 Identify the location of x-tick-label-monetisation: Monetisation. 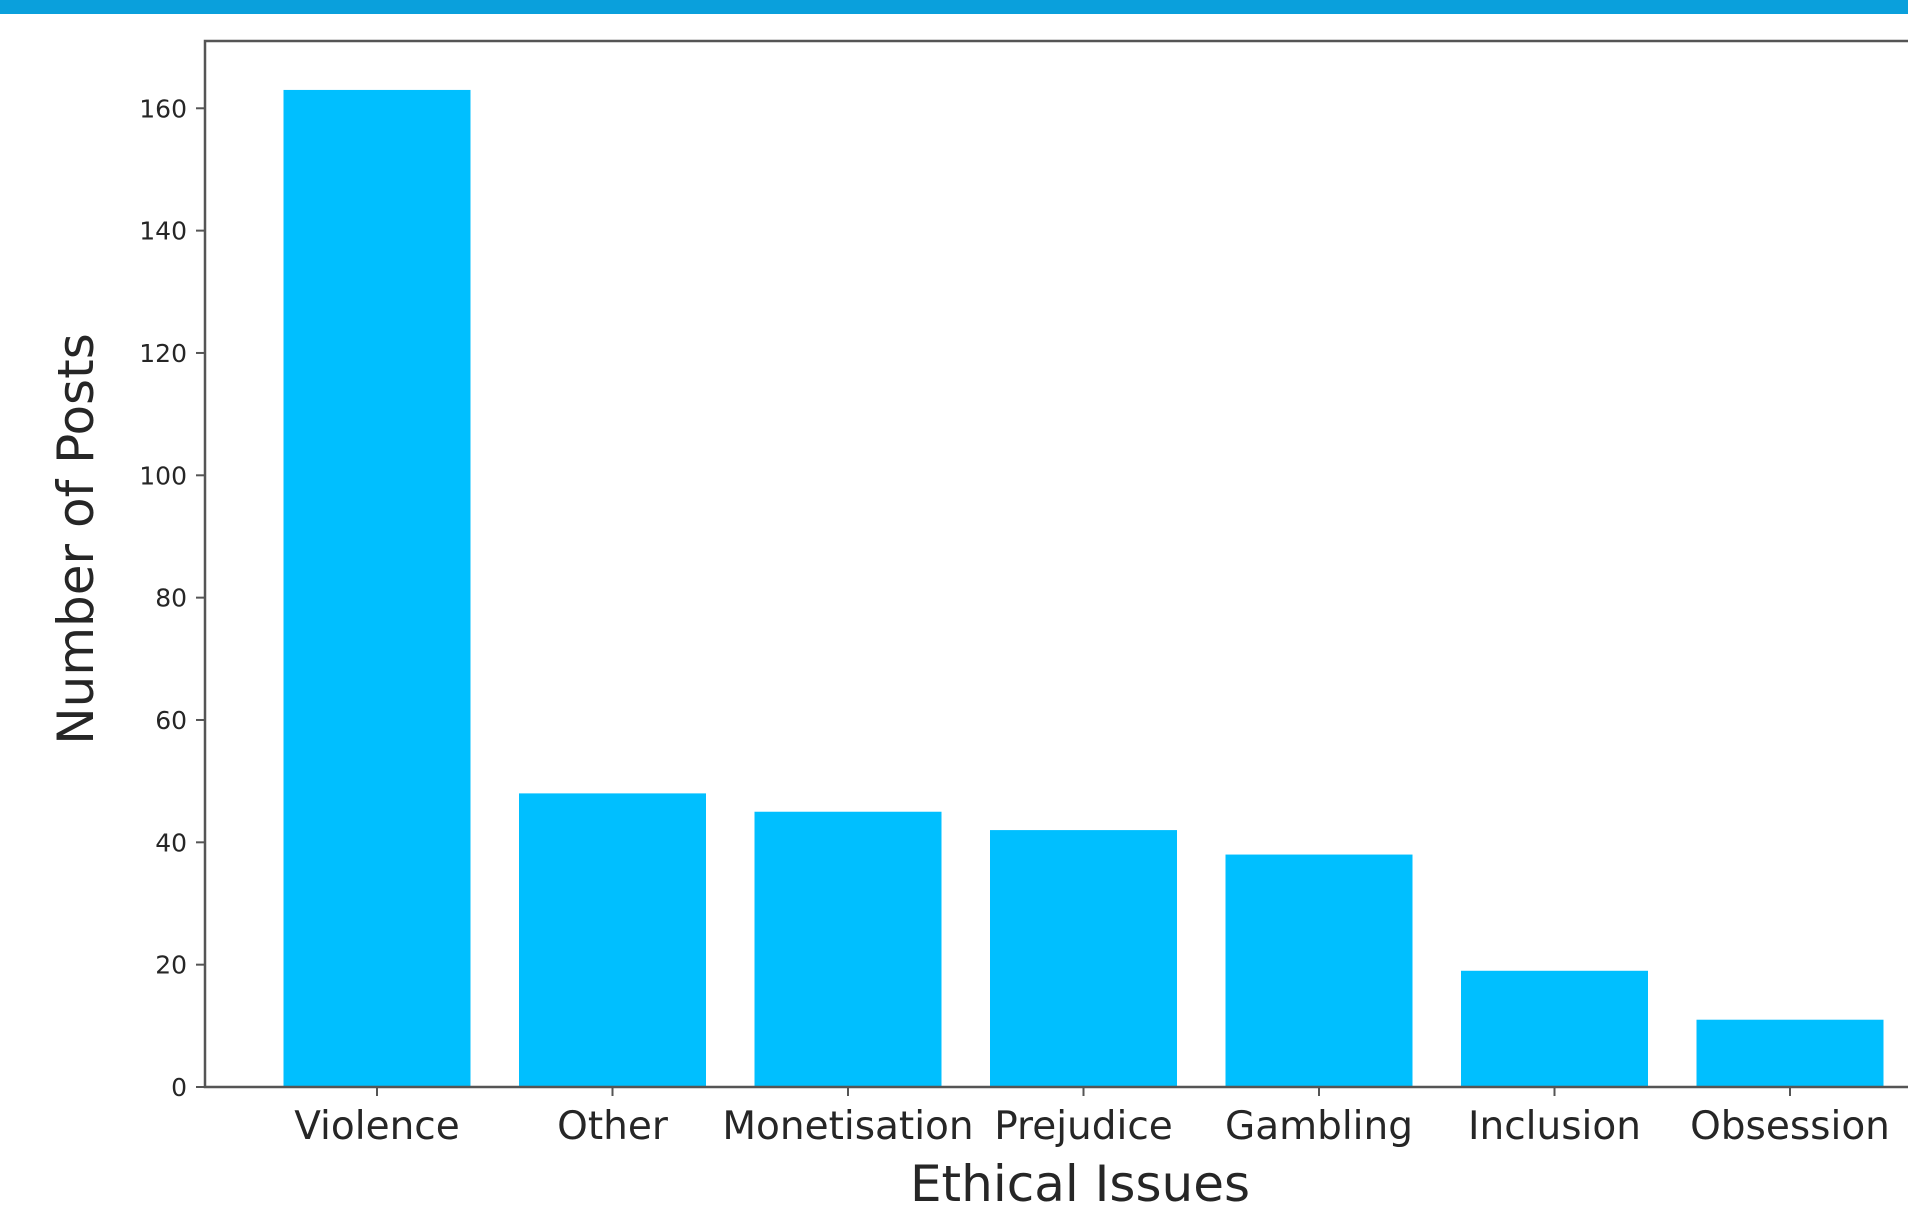
(847, 1126).